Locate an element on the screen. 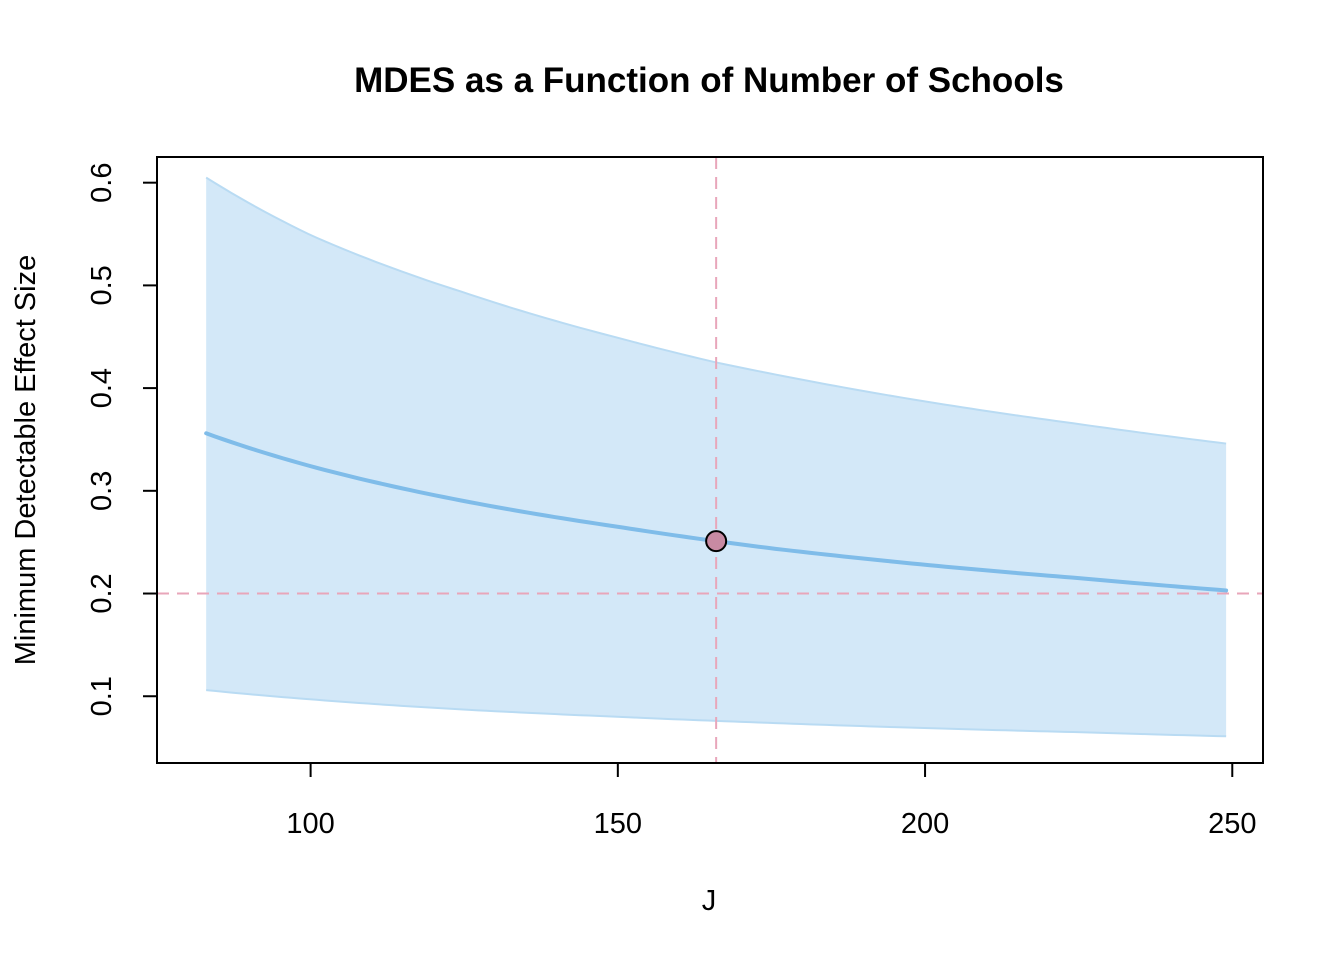  y-tick-label: 0.3 is located at coordinates (102, 491).